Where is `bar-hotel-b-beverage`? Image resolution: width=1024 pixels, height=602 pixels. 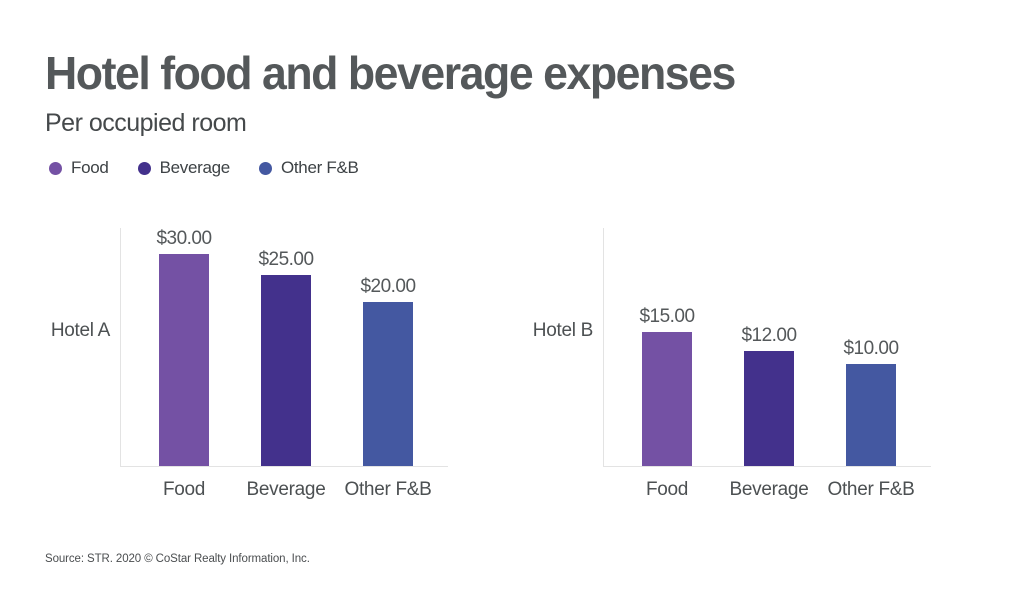 bar-hotel-b-beverage is located at coordinates (769, 408).